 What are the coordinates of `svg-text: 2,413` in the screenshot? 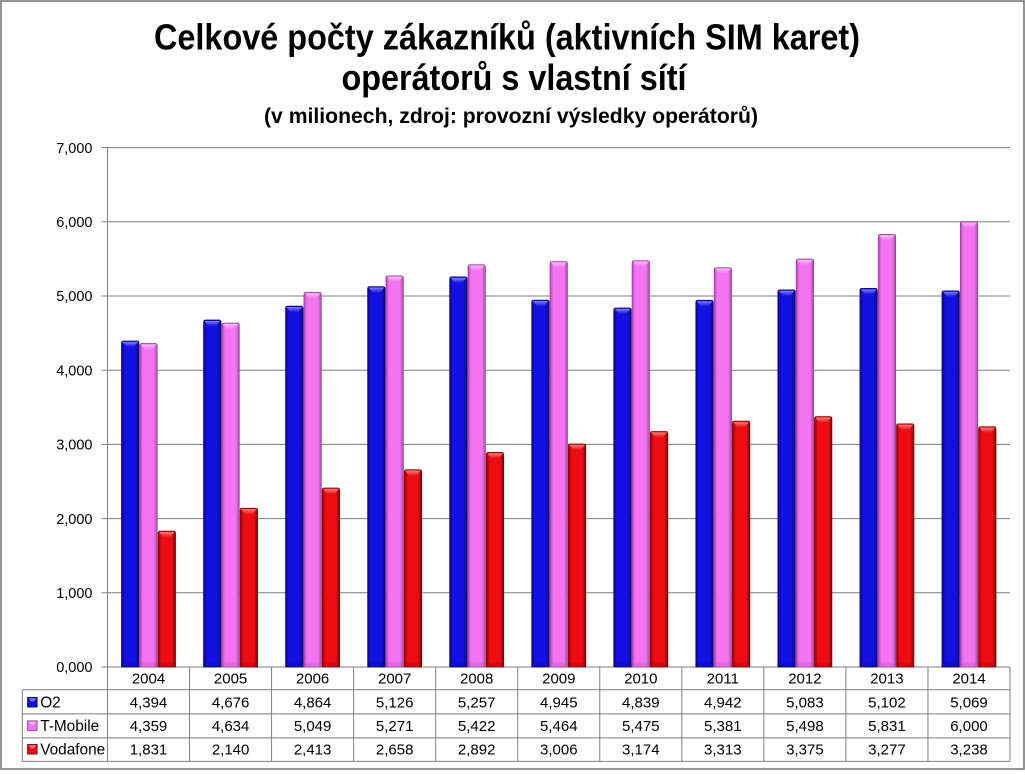 It's located at (313, 749).